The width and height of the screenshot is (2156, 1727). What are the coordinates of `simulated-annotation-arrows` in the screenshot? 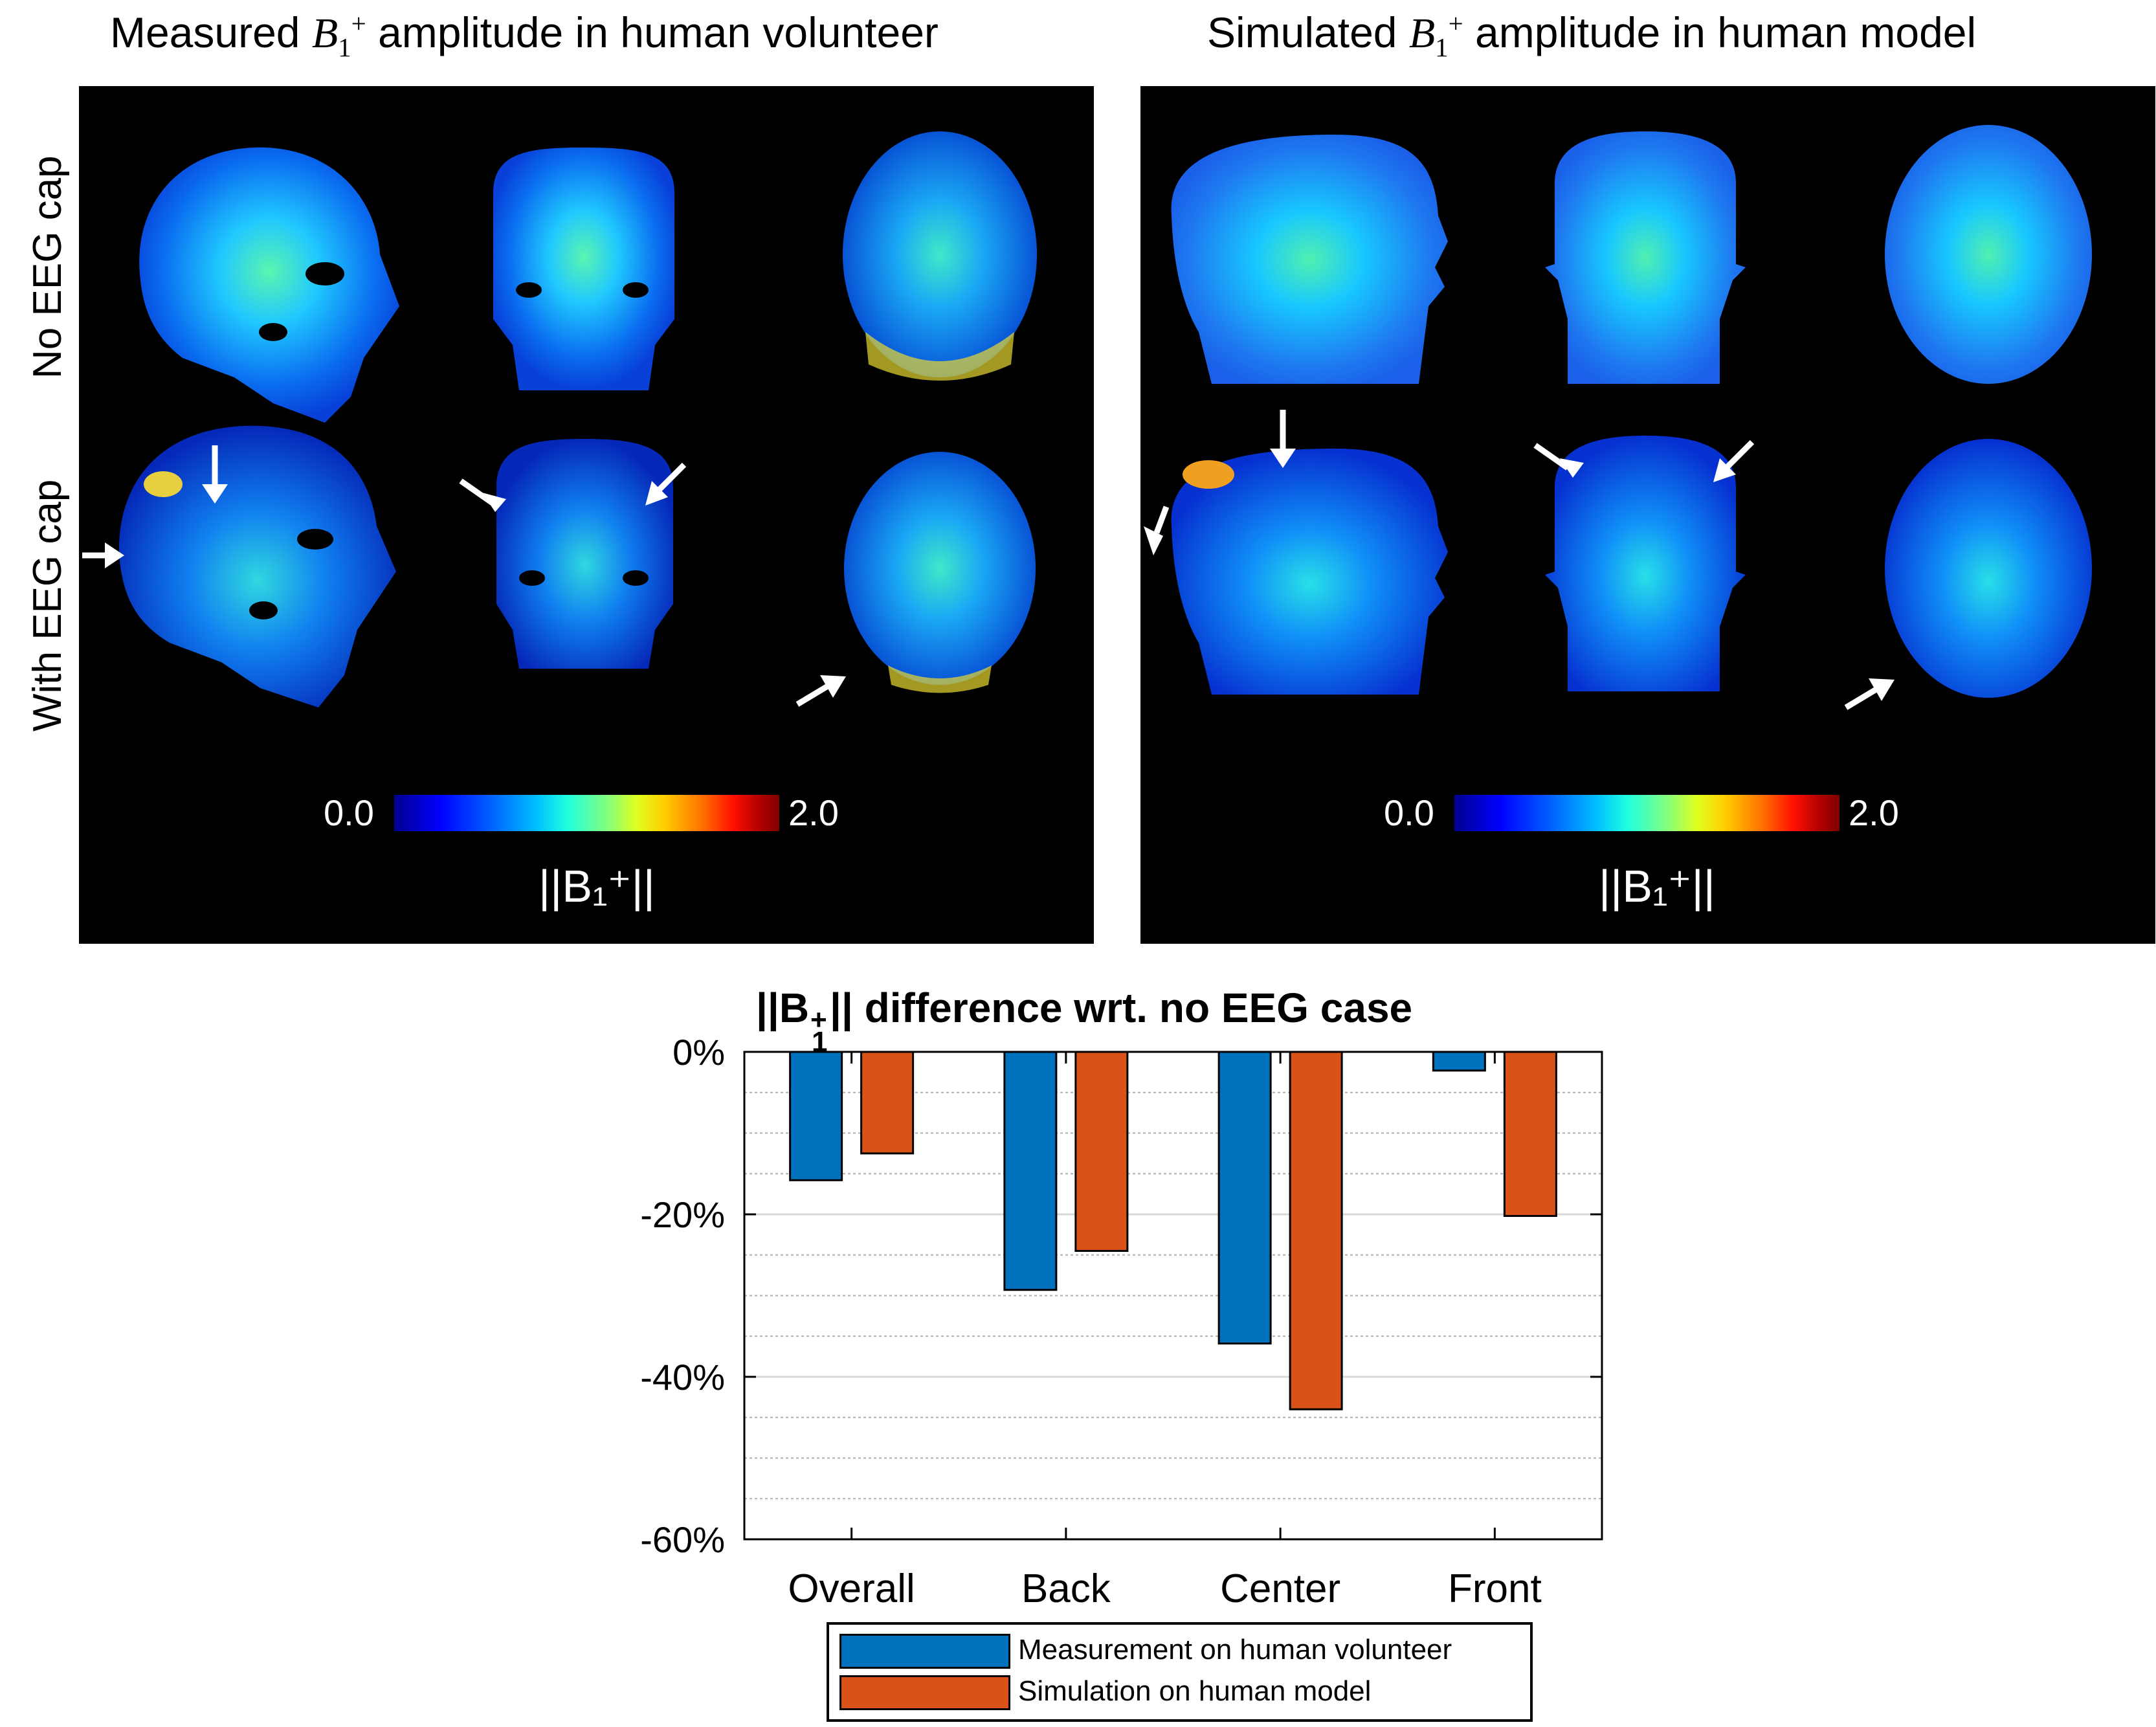 It's located at (1519, 560).